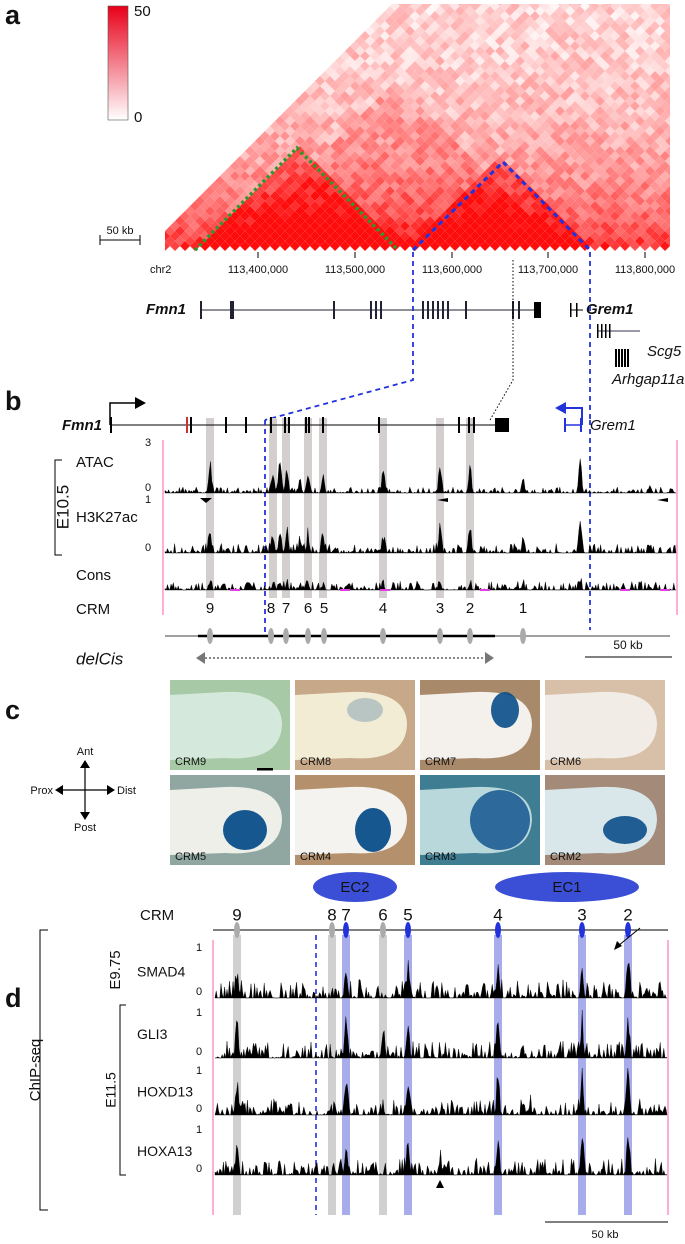 Image resolution: width=685 pixels, height=1244 pixels. Describe the element at coordinates (440, 762) in the screenshot. I see `image-label: CRM7` at that location.